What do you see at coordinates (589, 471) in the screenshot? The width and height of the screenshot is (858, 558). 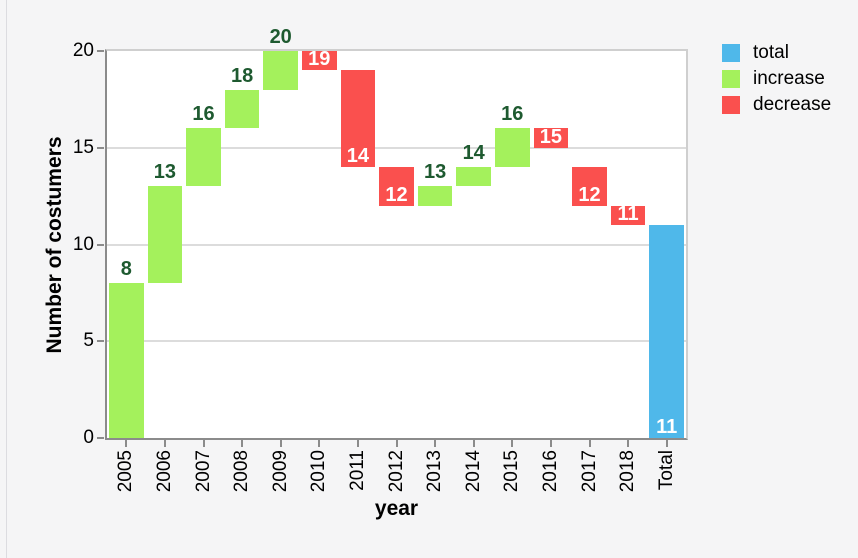 I see `x-tick-label-2017: 2017` at bounding box center [589, 471].